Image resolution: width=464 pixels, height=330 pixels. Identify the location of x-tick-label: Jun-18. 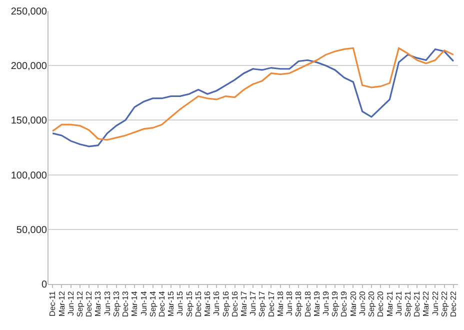
(289, 303).